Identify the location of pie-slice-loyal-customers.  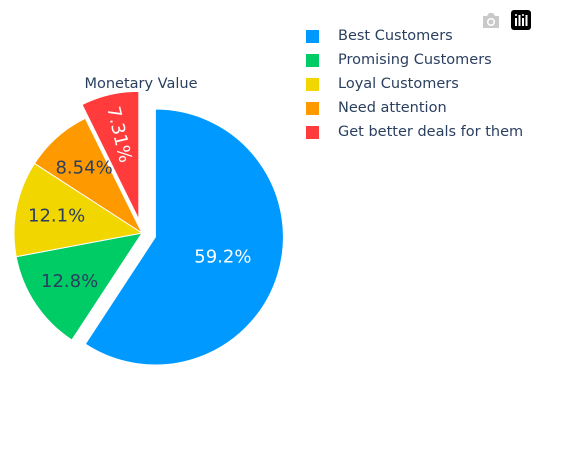
(78, 210).